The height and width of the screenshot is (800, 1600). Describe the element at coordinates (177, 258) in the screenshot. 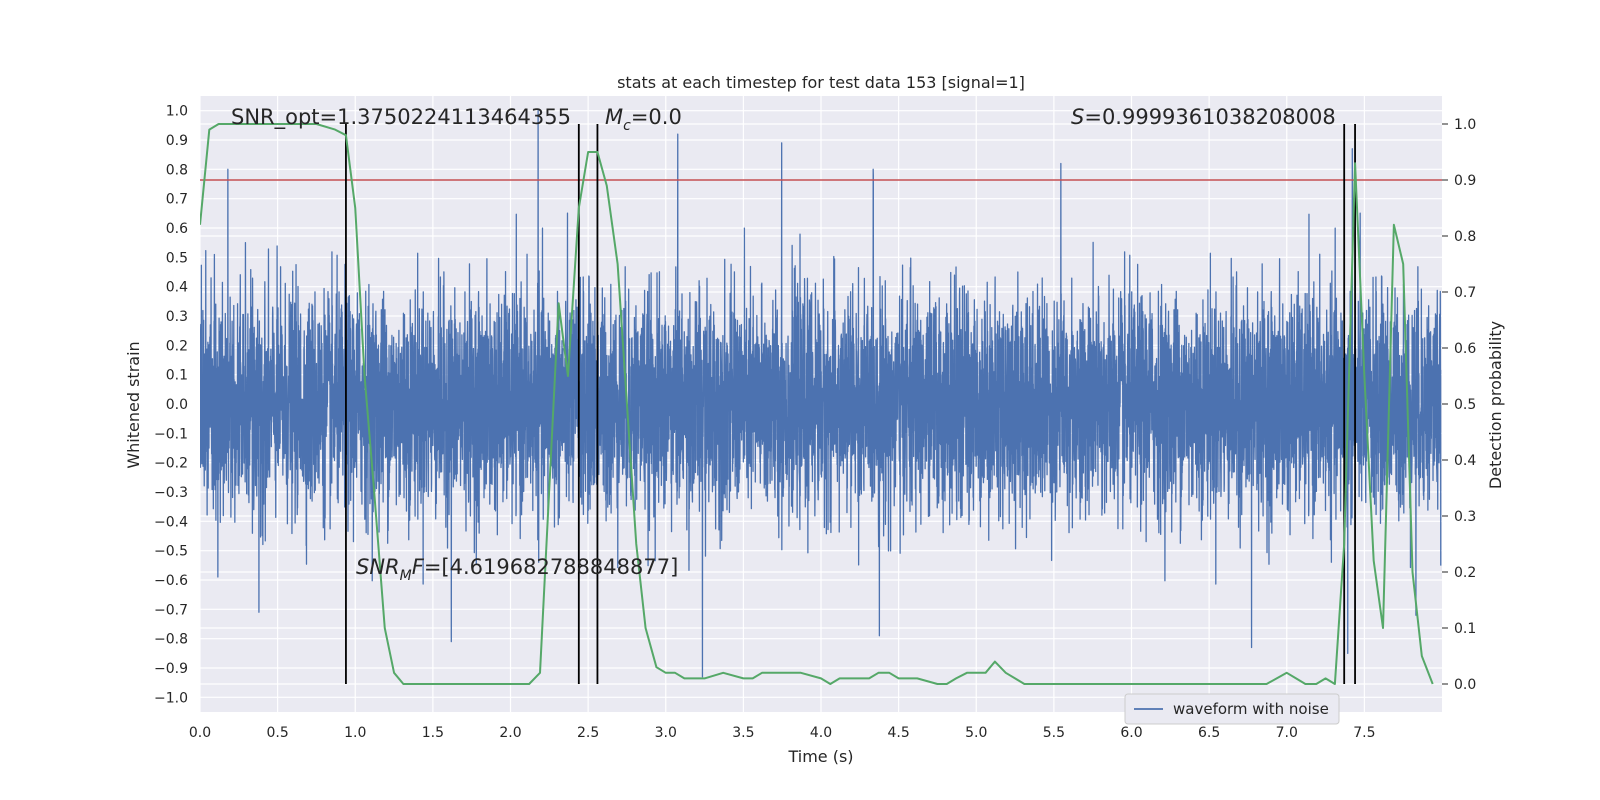

I see `y-tick-label: 0.5` at that location.